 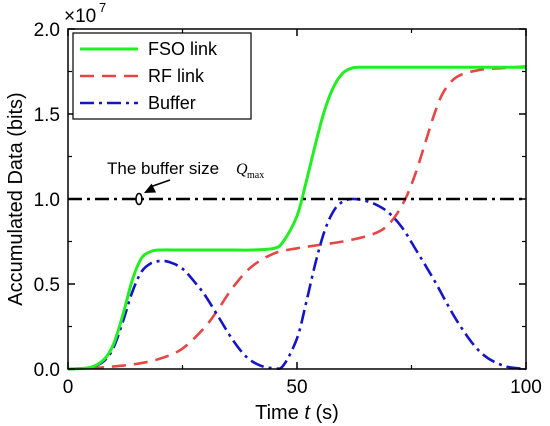 I want to click on y-axis-exponent: 7, so click(x=102, y=7).